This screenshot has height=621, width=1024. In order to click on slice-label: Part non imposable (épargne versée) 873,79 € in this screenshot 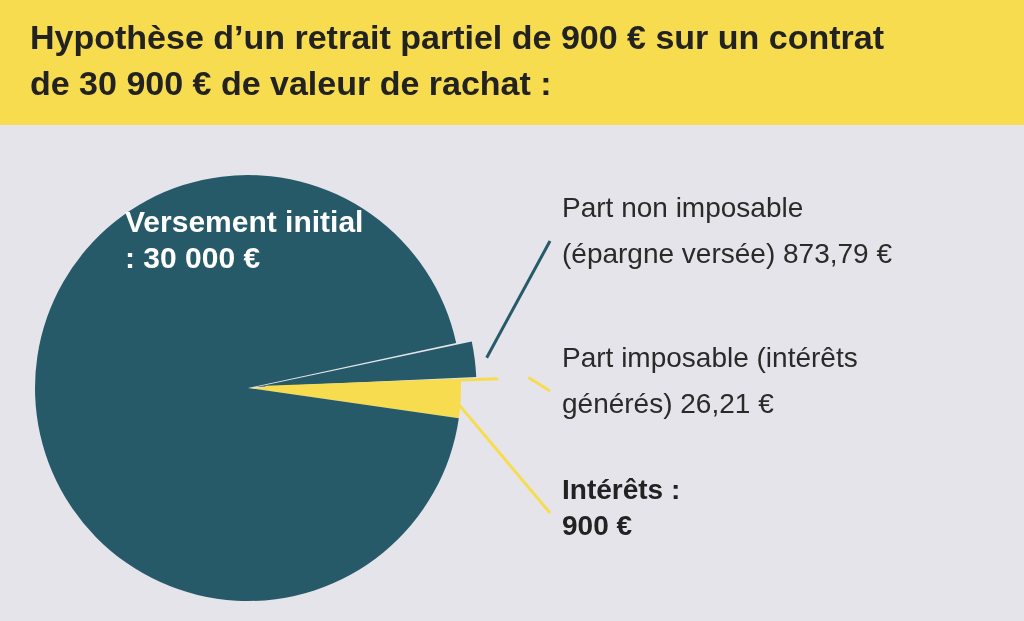, I will do `click(727, 230)`.